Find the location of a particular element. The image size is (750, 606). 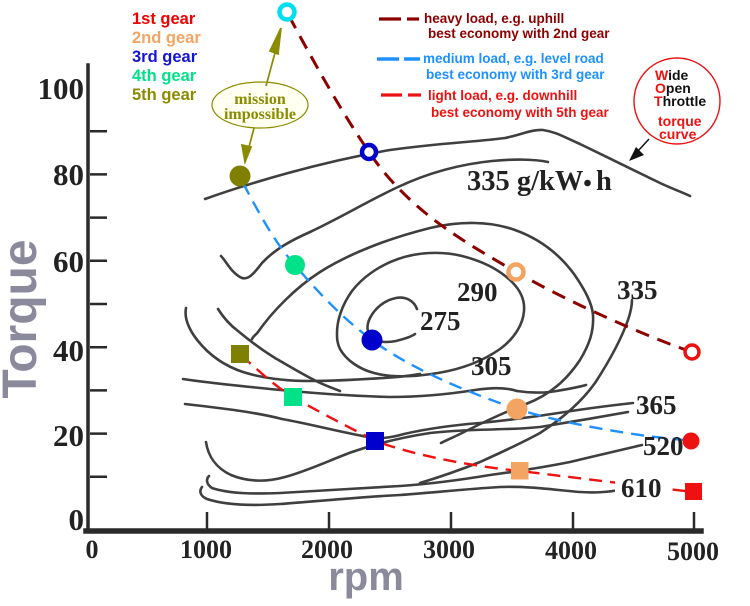

svg-text: 3rd gear is located at coordinates (165, 57).